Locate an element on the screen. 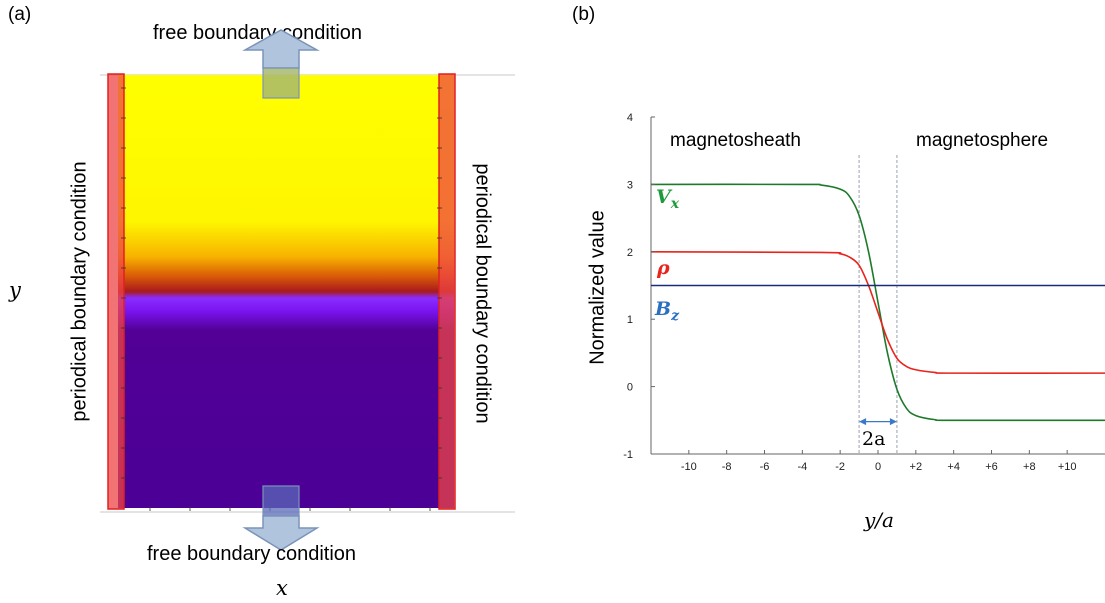 This screenshot has height=603, width=1105. series-rho-line is located at coordinates (877, 312).